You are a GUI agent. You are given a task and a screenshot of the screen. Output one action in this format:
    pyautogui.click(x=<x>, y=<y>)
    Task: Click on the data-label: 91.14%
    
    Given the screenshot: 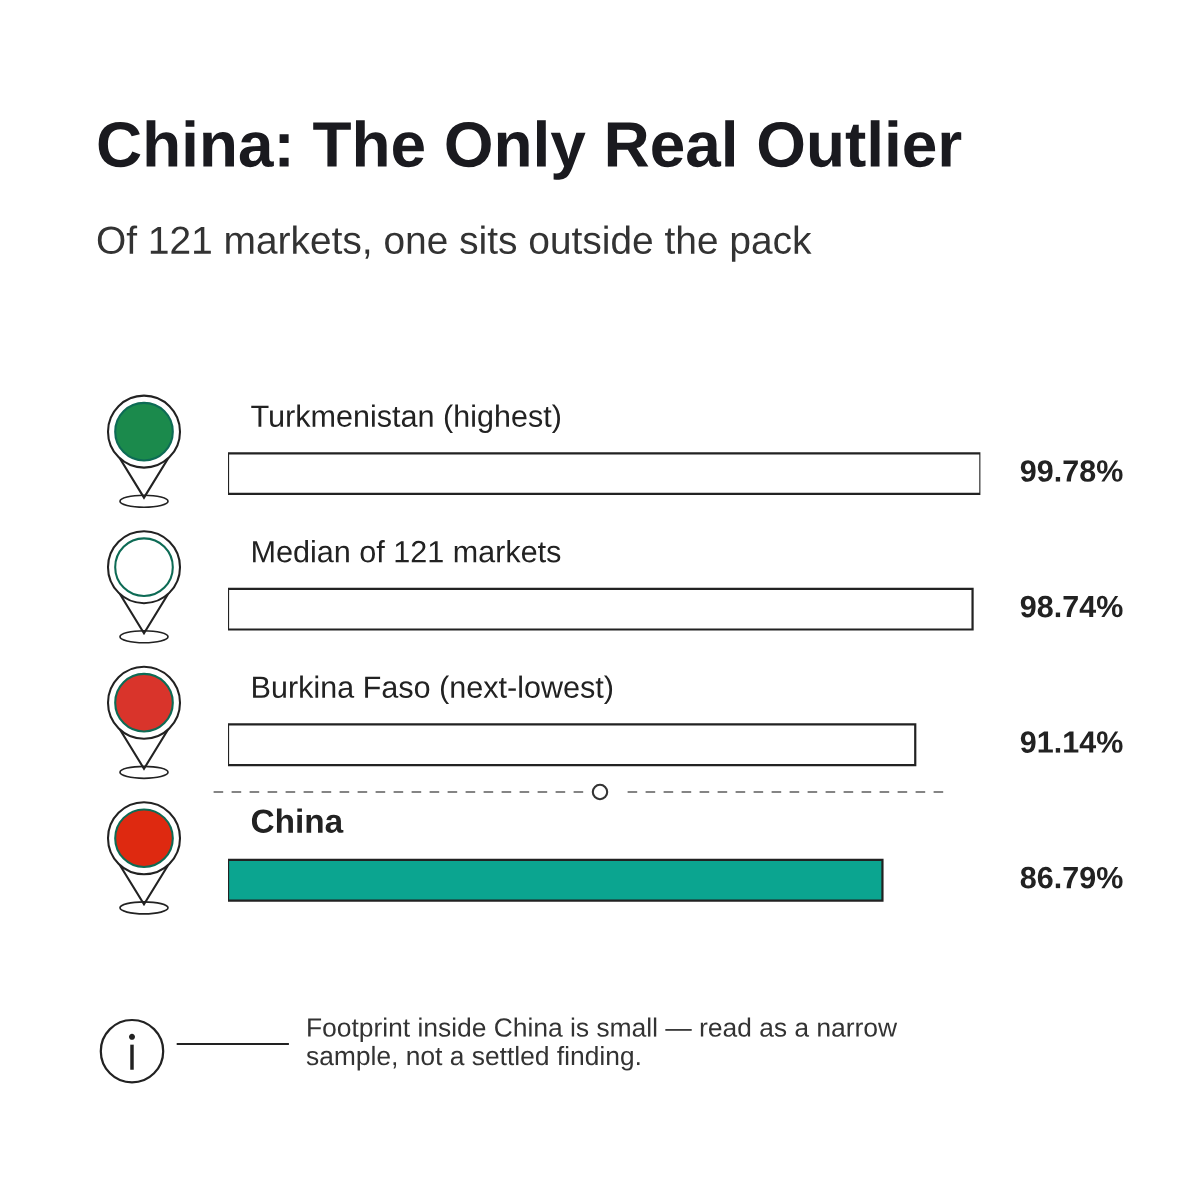 What is the action you would take?
    pyautogui.click(x=1071, y=742)
    